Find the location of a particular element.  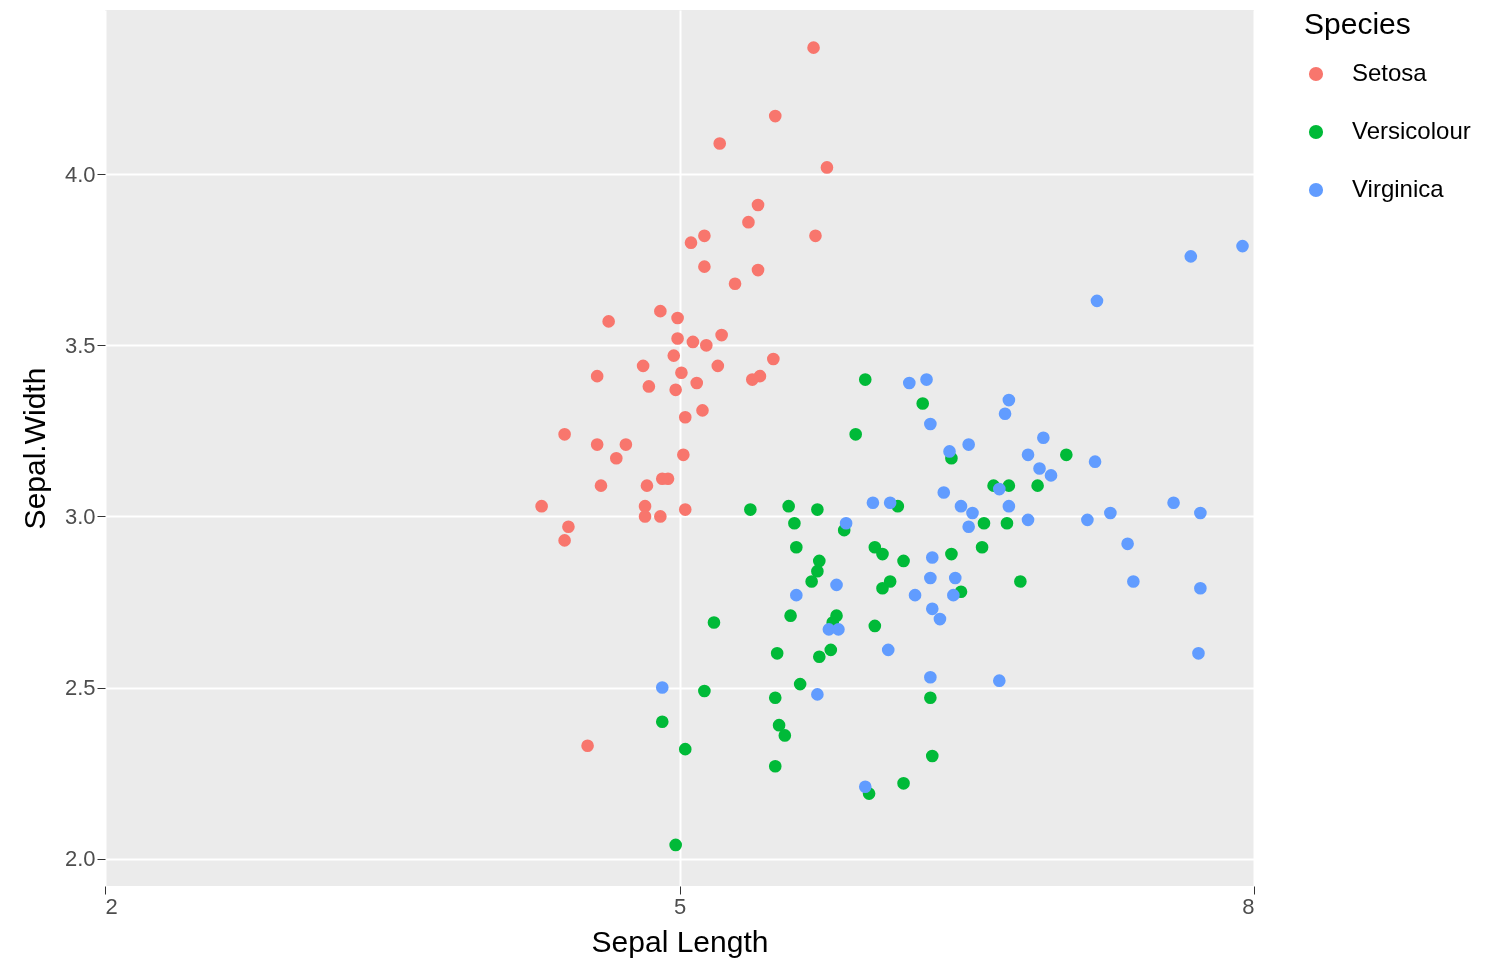

x-tick-label: 5 is located at coordinates (680, 906).